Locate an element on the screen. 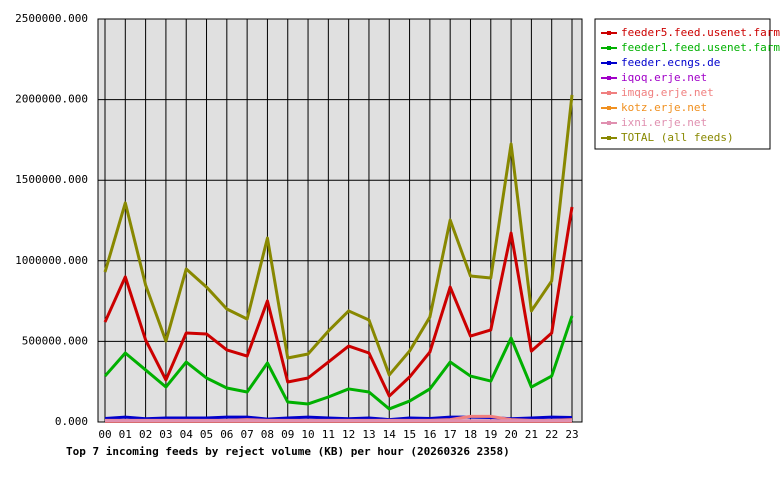 The height and width of the screenshot is (480, 780). legend-label: kotz.erje.net is located at coordinates (664, 107).